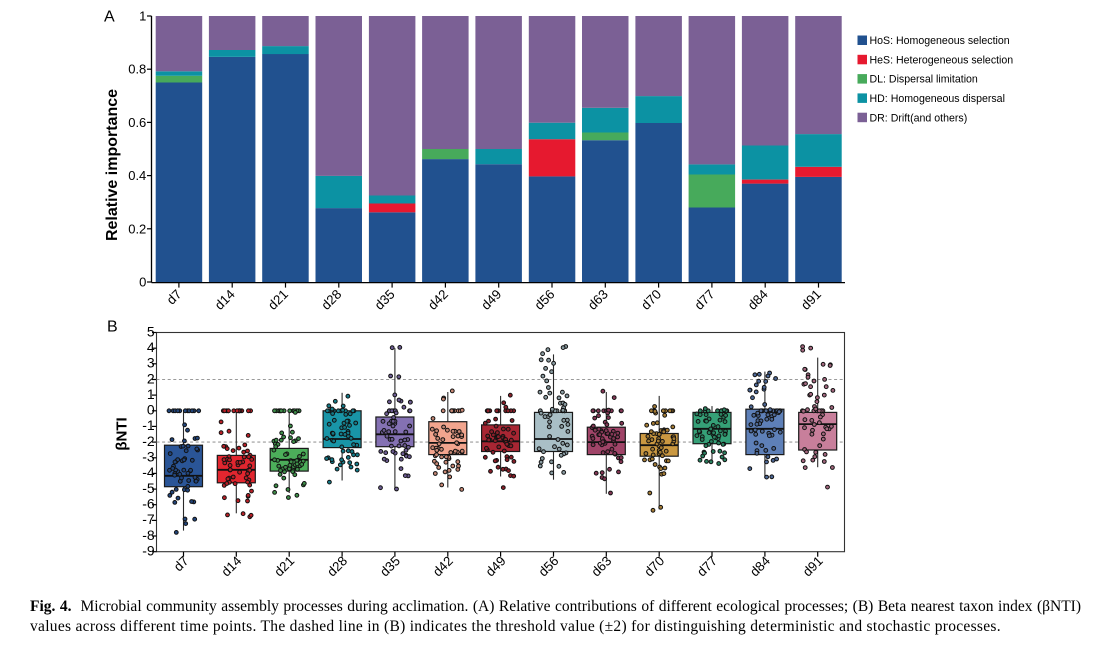  Describe the element at coordinates (137, 175) in the screenshot. I see `svg-text: 0.4` at that location.